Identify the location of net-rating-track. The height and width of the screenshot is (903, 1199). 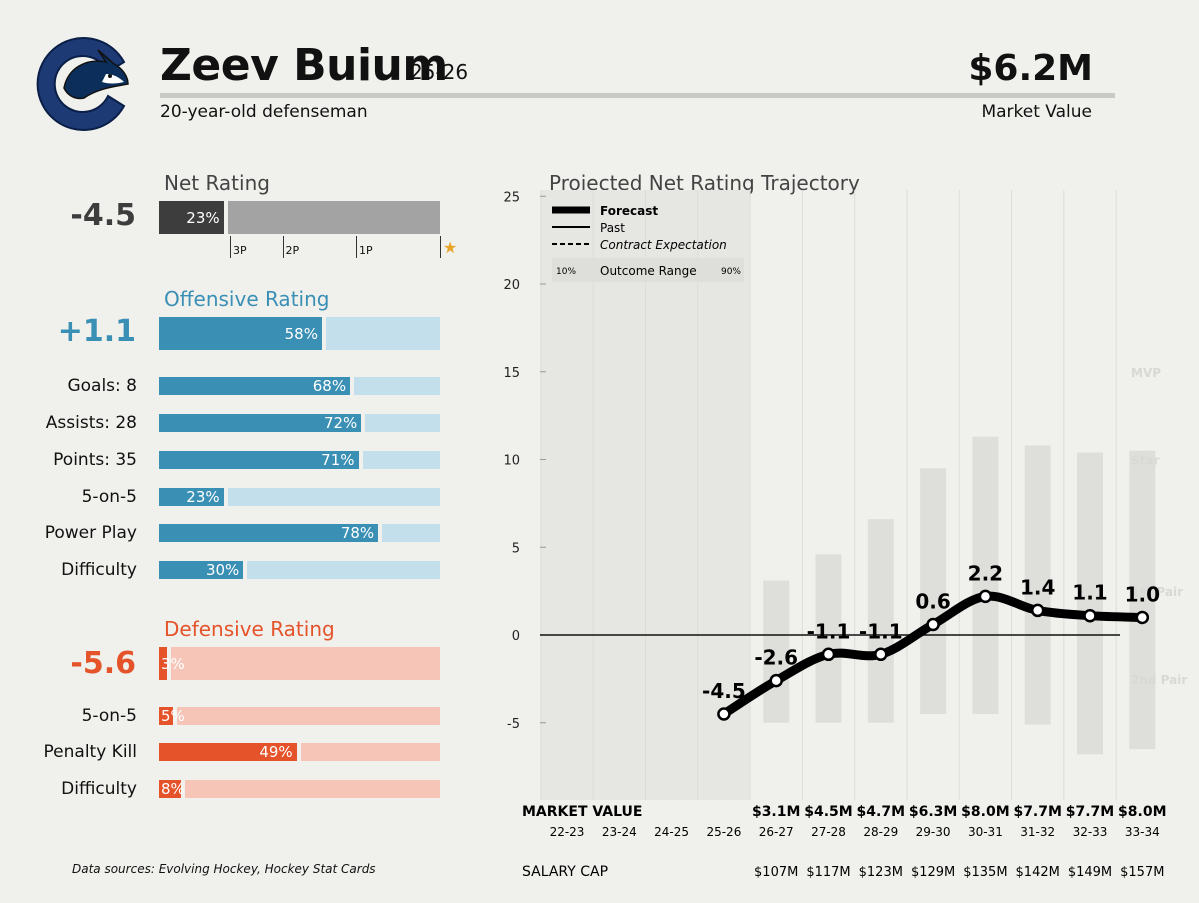
(333, 217).